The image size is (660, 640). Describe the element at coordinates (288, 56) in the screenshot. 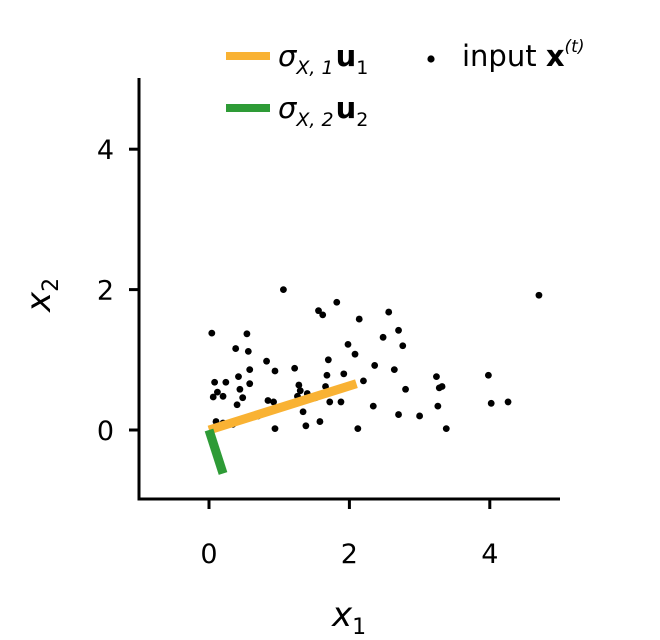

I see `legend-u1-sigma: σ` at that location.